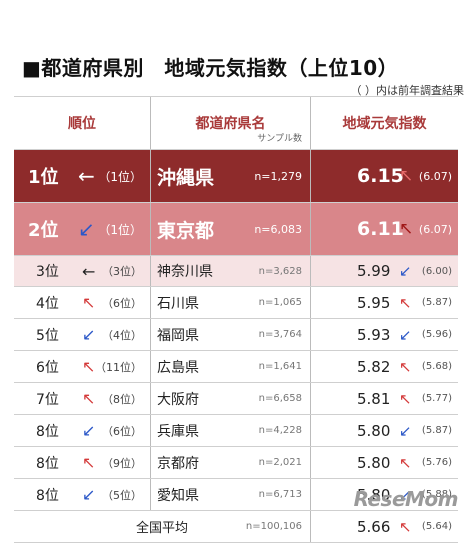 The width and height of the screenshot is (476, 543). What do you see at coordinates (178, 303) in the screenshot?
I see `prefecture-name: 石川県` at bounding box center [178, 303].